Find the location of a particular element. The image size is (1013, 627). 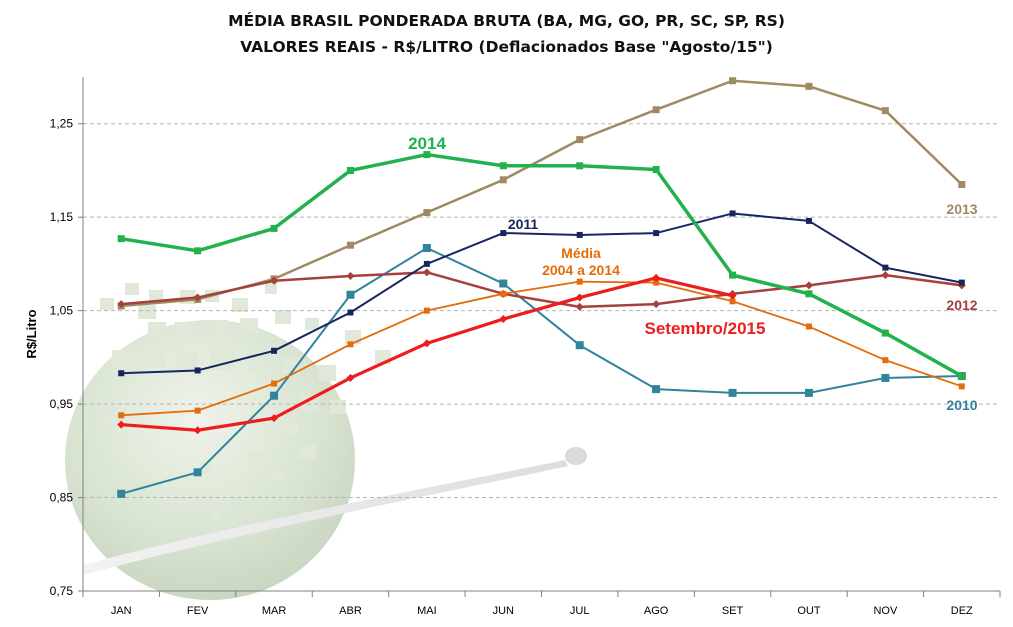

x-tick-label: JAN is located at coordinates (121, 611).